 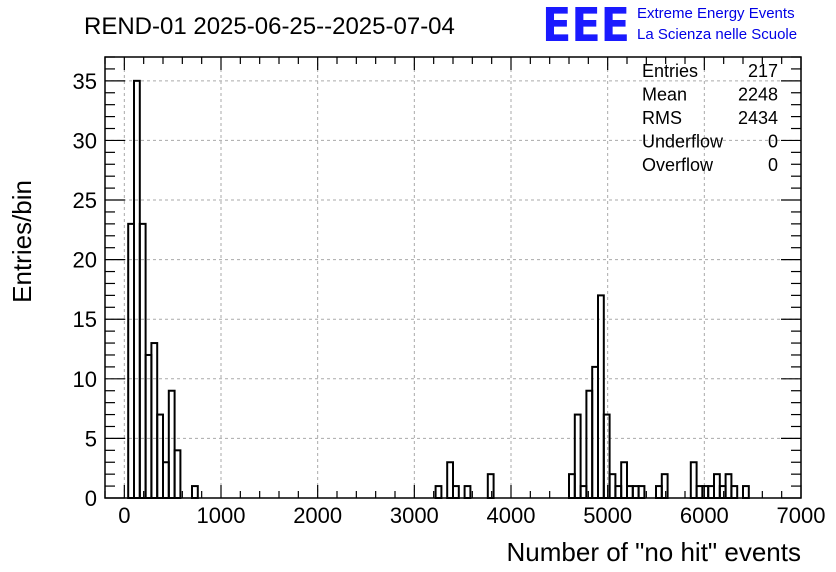 I want to click on eee-logo-line2: La Scienza nelle Scuole, so click(x=717, y=34).